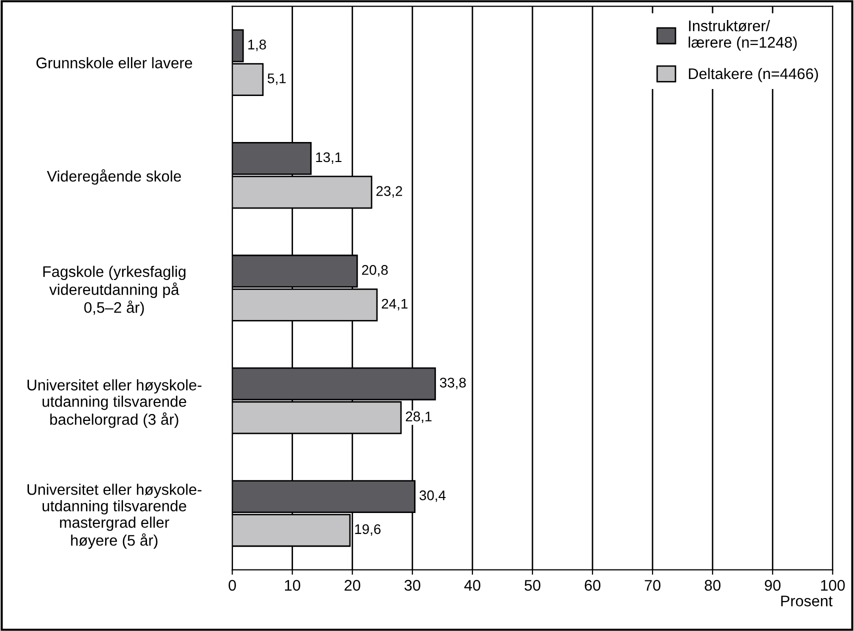  Describe the element at coordinates (277, 79) in the screenshot. I see `data-label: 5,1` at that location.